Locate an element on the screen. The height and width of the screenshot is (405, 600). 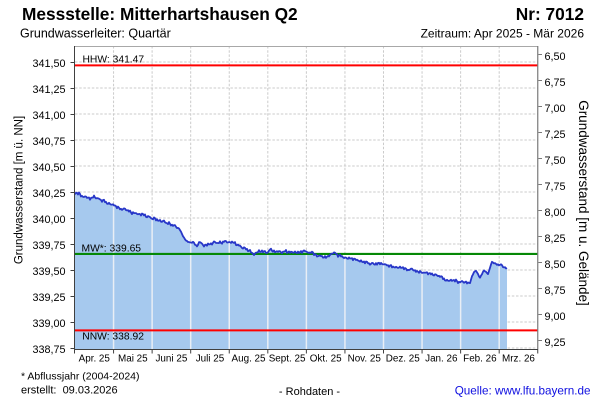
svg-text: 339,00 is located at coordinates (48, 324).